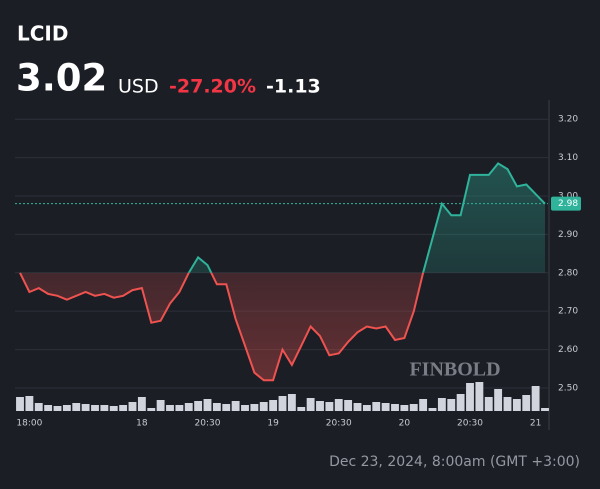 The width and height of the screenshot is (600, 489). I want to click on x-tick-label: 20, so click(405, 424).